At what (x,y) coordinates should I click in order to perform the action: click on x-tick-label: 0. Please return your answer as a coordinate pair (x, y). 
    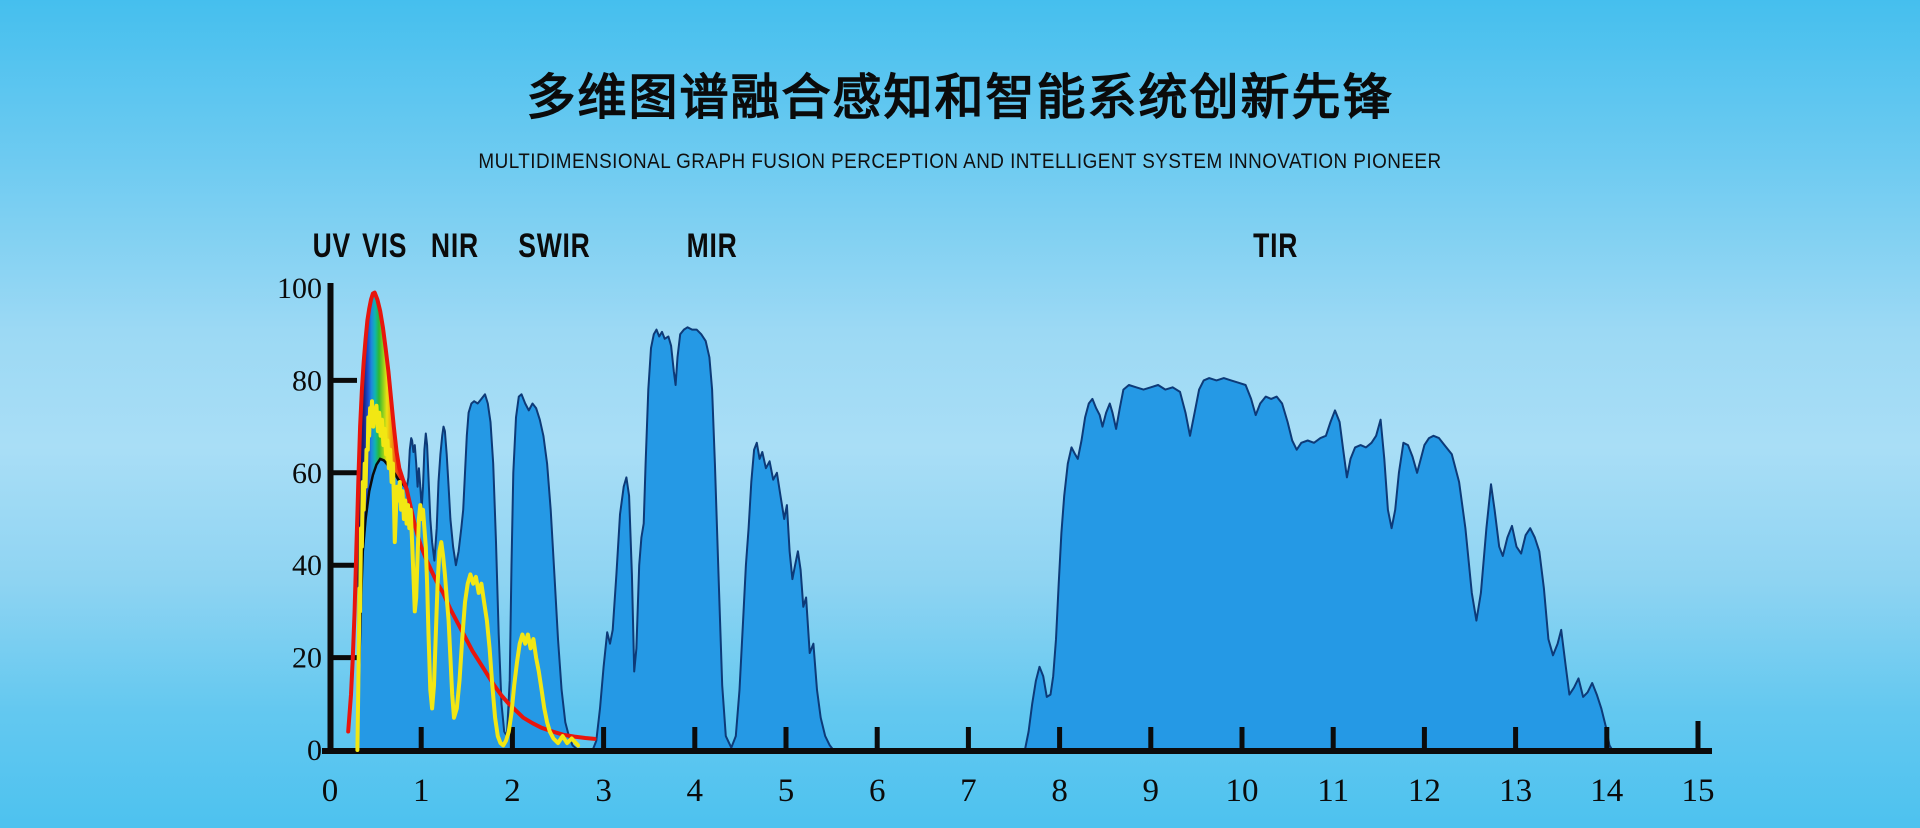
    Looking at the image, I should click on (330, 791).